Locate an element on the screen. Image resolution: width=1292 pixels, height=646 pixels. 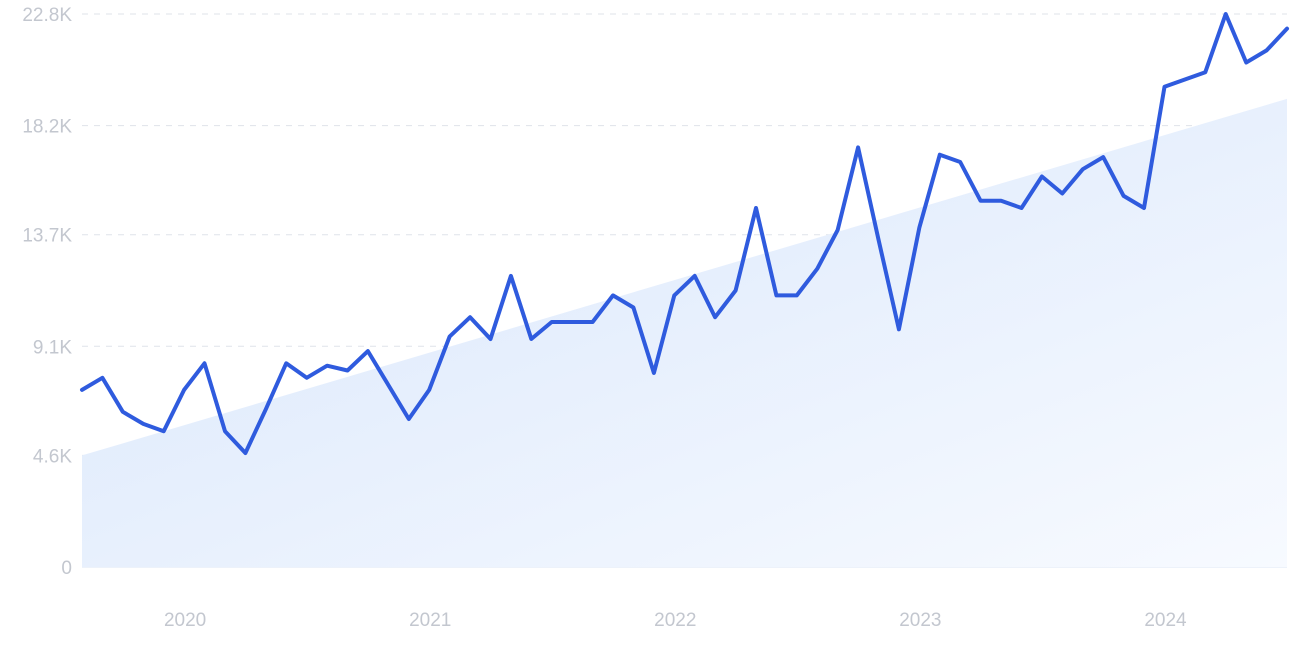
y-tick-label: 22.8K is located at coordinates (47, 15).